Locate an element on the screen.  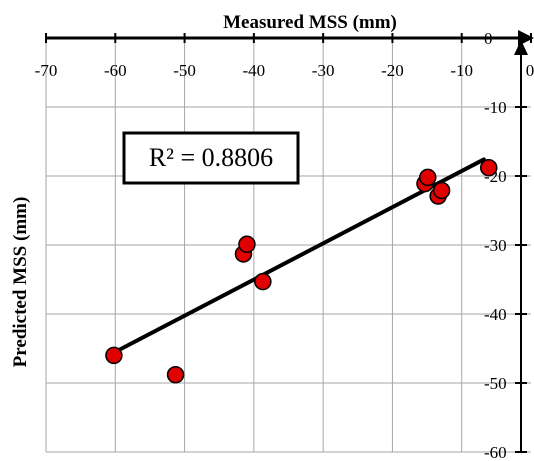
x-tick-label: -60 is located at coordinates (115, 70).